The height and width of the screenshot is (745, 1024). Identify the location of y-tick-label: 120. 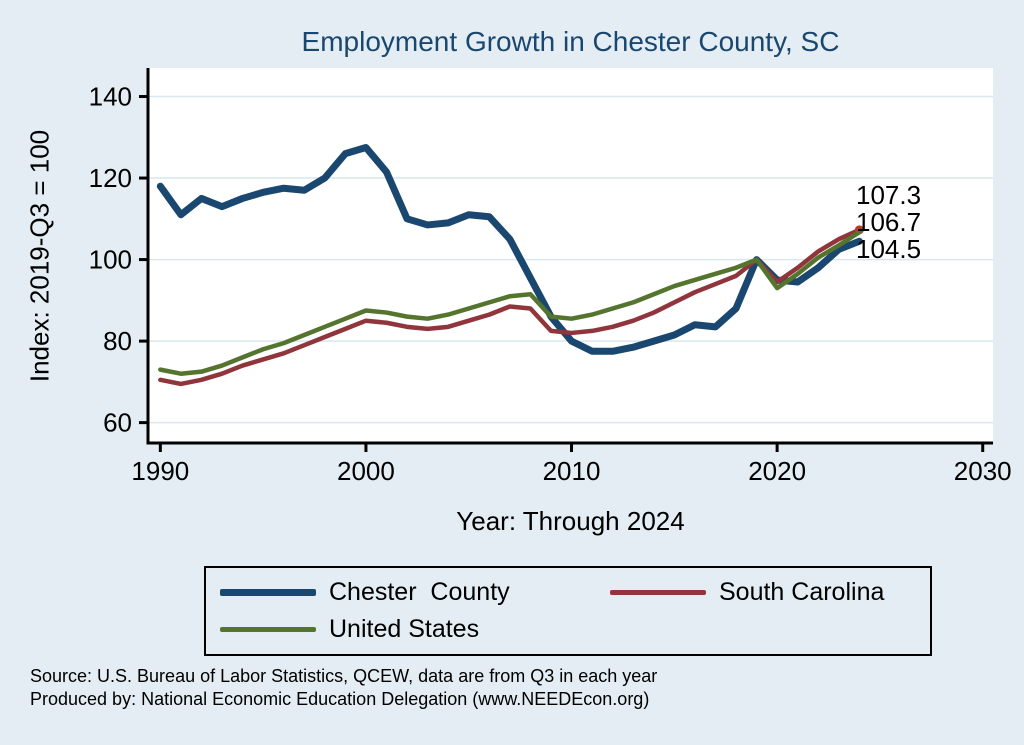
(110, 178).